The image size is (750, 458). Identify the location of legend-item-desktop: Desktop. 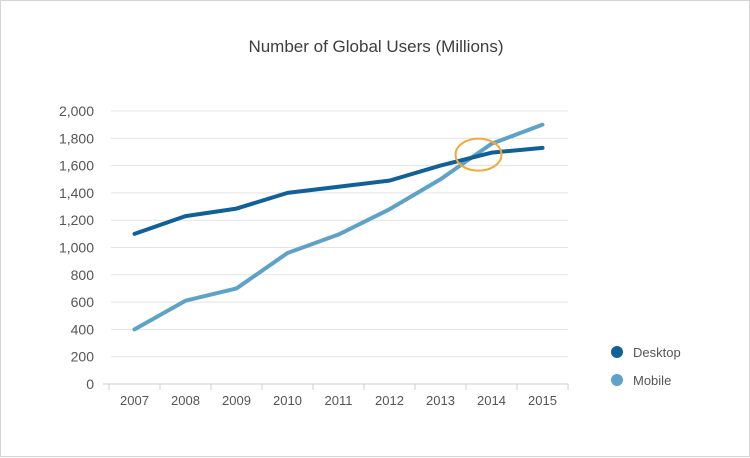
(646, 352).